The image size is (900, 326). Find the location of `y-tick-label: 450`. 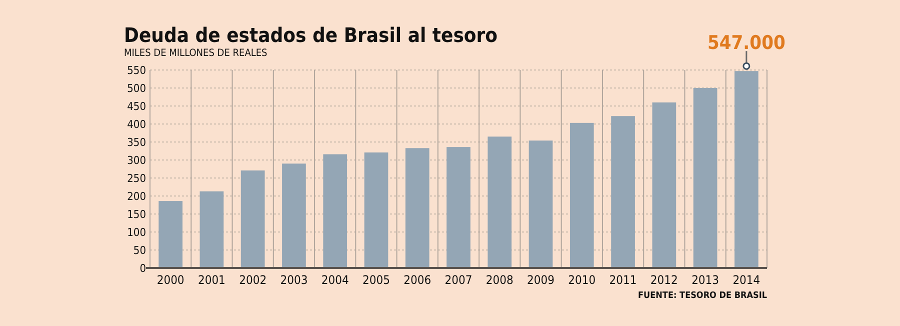

y-tick-label: 450 is located at coordinates (136, 106).